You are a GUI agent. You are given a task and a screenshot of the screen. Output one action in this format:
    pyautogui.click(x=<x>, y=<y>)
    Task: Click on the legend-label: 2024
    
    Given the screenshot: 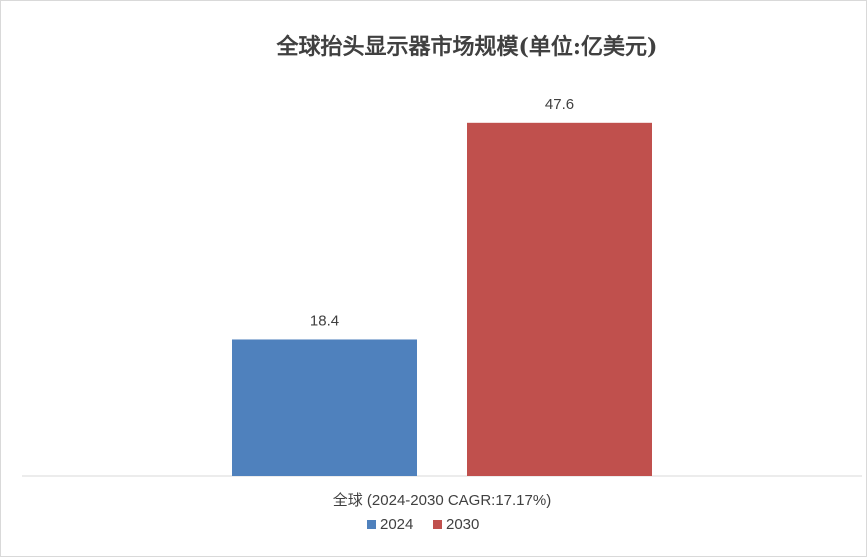 What is the action you would take?
    pyautogui.click(x=396, y=524)
    